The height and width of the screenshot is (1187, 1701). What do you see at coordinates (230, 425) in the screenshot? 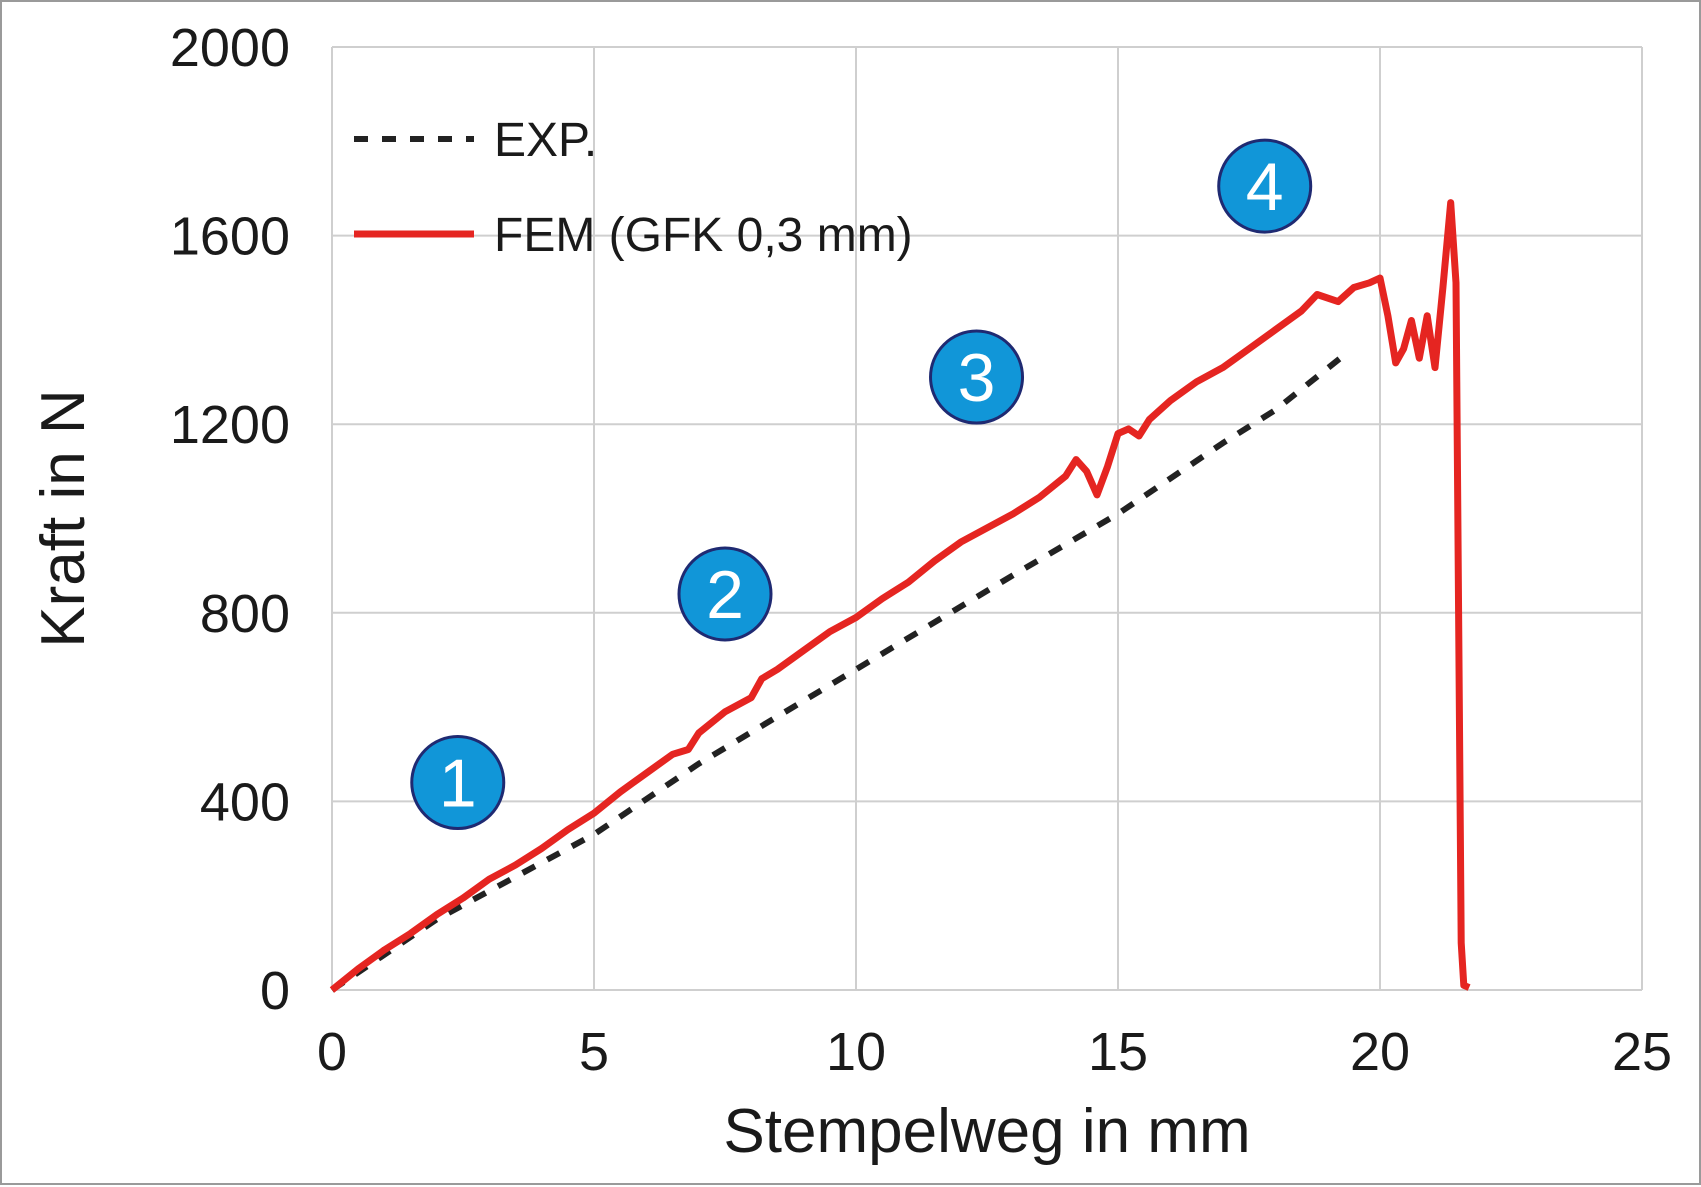
I see `y-tick-label-3: 1200` at bounding box center [230, 425].